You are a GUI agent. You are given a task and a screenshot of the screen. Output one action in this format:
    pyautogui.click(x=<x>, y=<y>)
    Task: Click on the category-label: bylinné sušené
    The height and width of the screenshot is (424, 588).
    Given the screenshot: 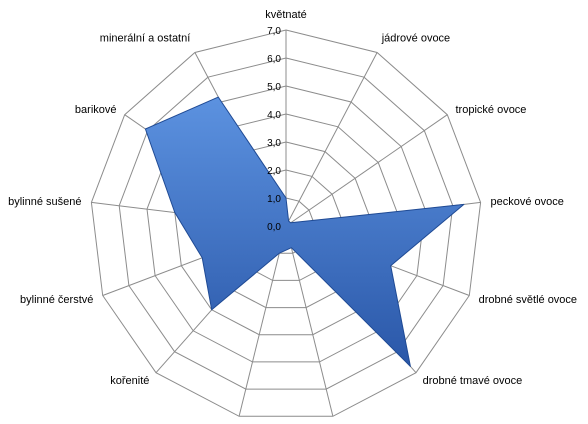 What is the action you would take?
    pyautogui.click(x=44, y=202)
    